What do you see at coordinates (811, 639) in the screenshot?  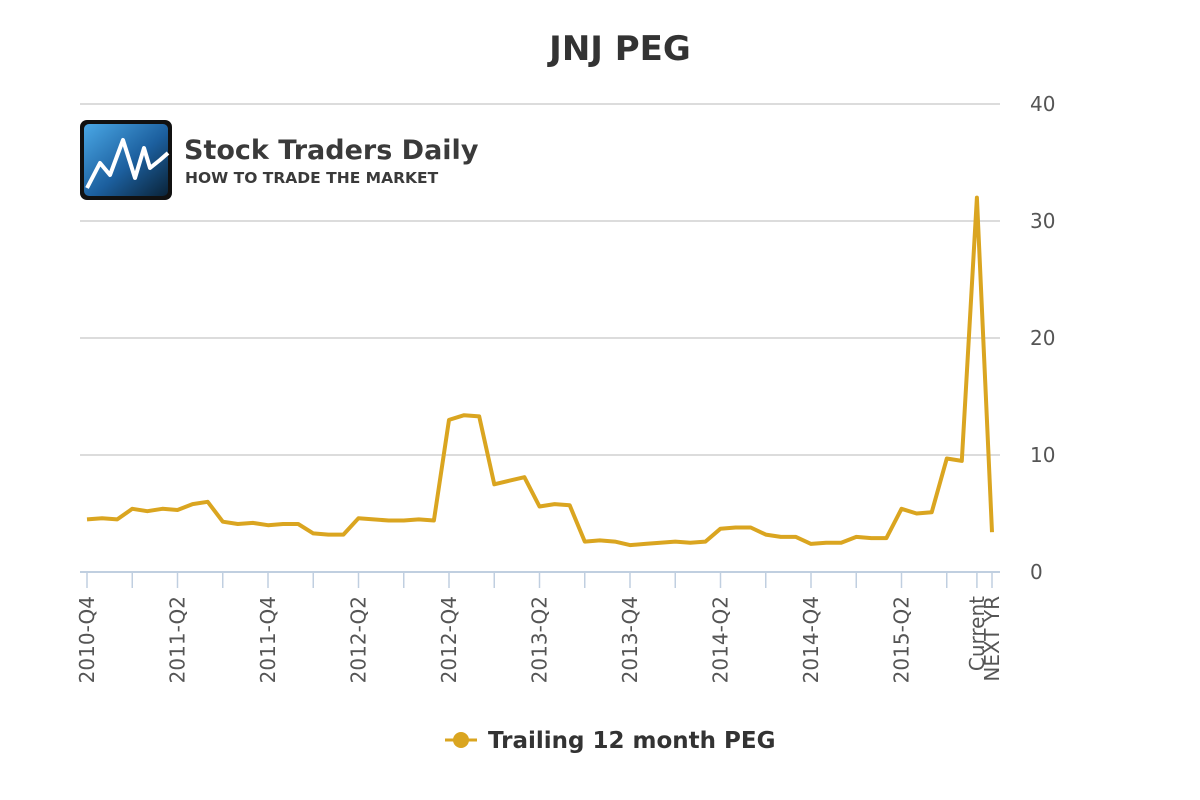 I see `x-tick-label: 2014-Q4` at bounding box center [811, 639].